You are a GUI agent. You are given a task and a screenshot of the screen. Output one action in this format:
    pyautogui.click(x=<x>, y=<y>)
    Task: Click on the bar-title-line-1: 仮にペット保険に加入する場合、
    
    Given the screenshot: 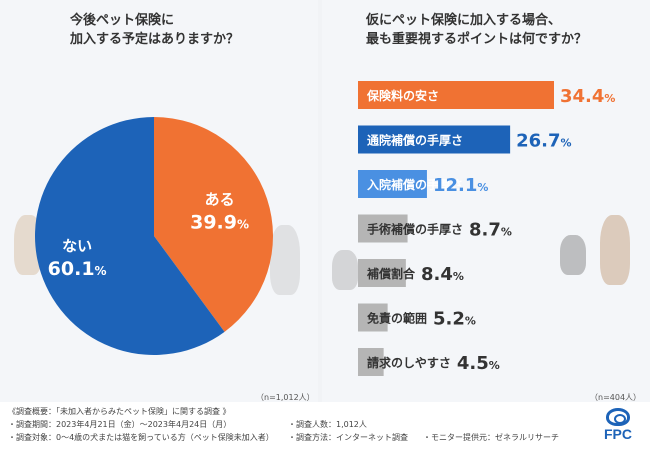 What is the action you would take?
    pyautogui.click(x=464, y=20)
    